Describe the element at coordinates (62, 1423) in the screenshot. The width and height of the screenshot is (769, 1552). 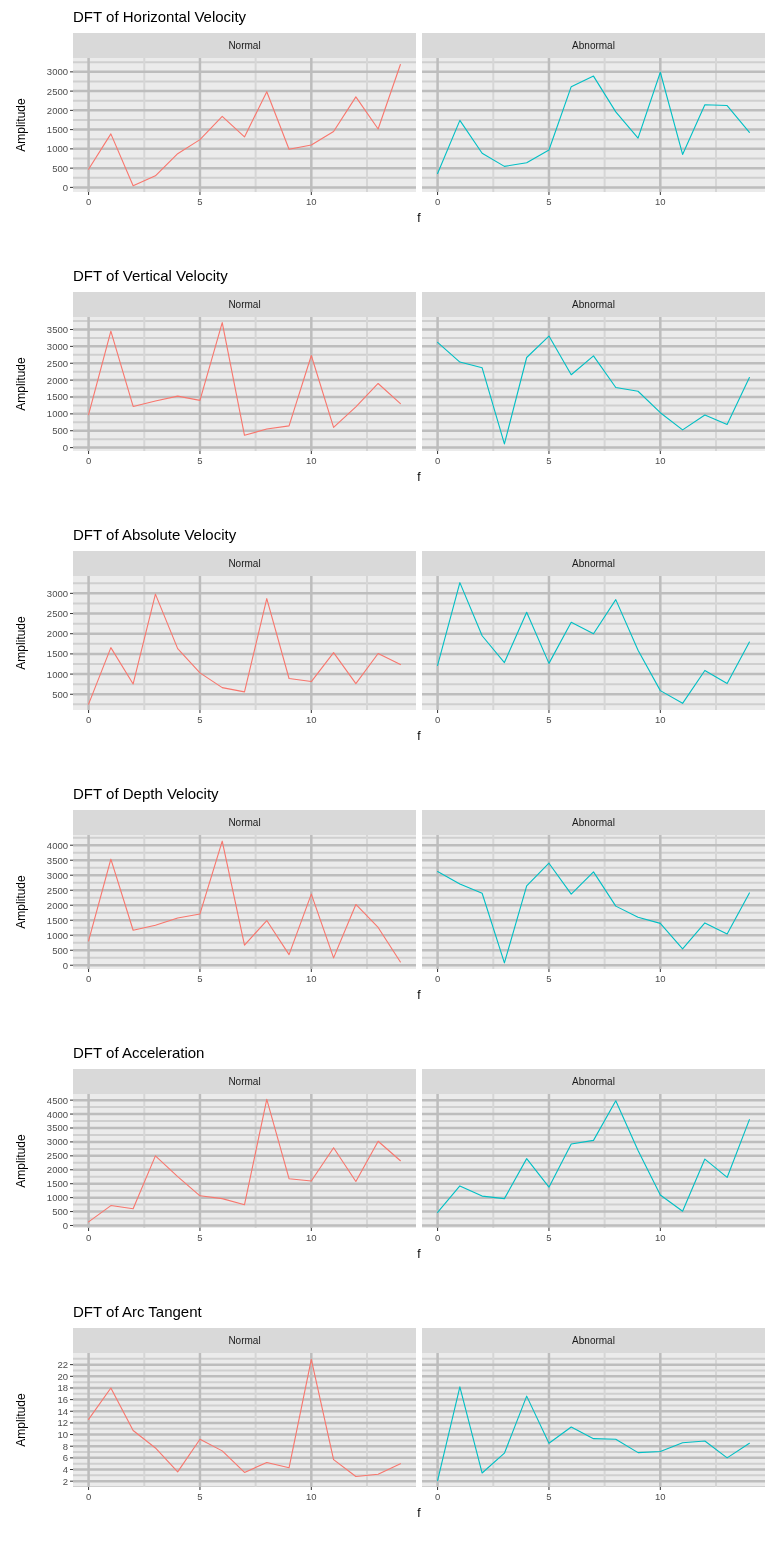
I see `y-tick-label: 12` at that location.